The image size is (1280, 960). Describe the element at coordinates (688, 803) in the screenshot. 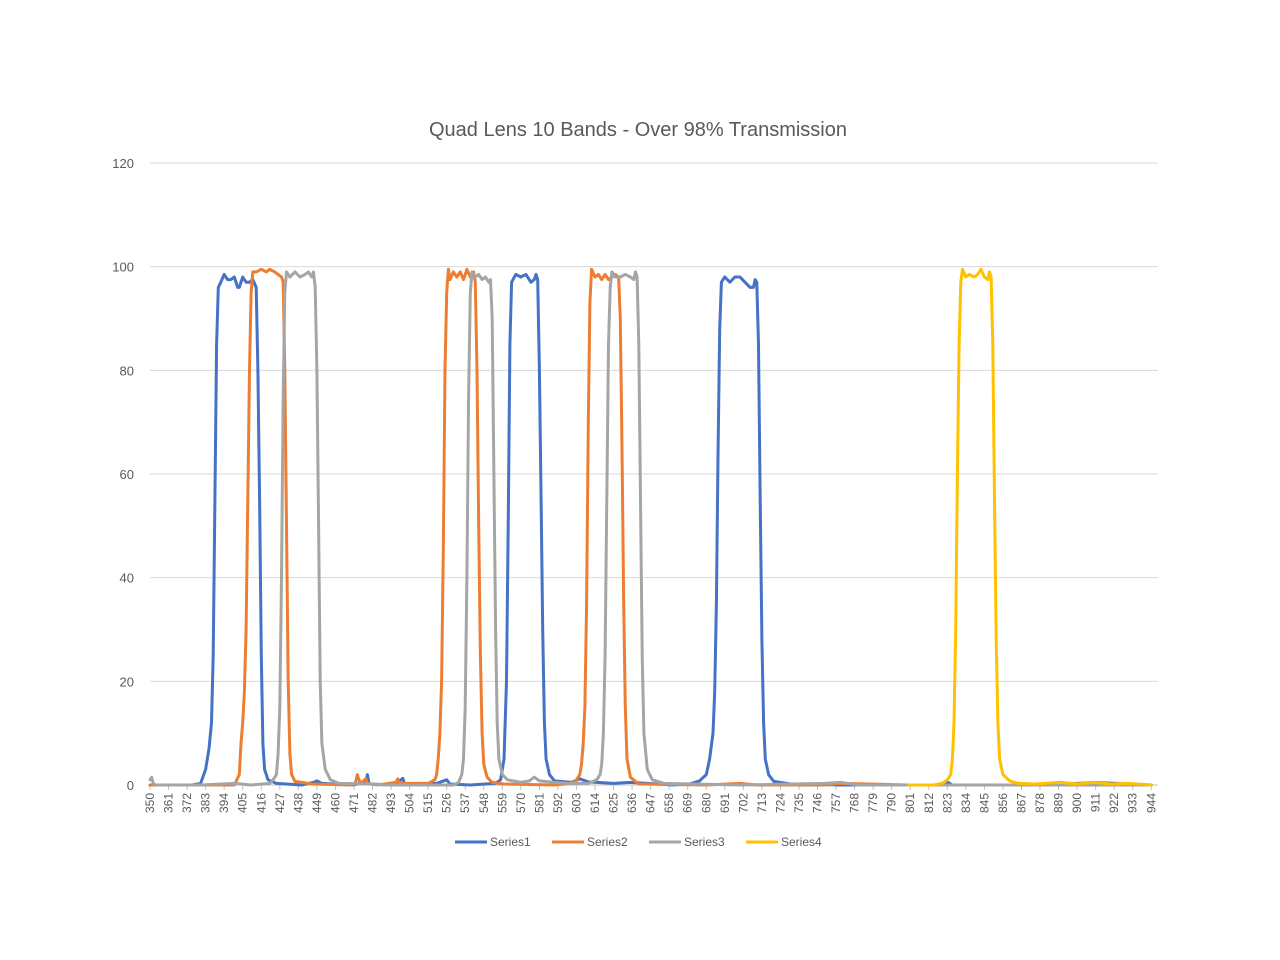

I see `x-tick-label: 669` at that location.